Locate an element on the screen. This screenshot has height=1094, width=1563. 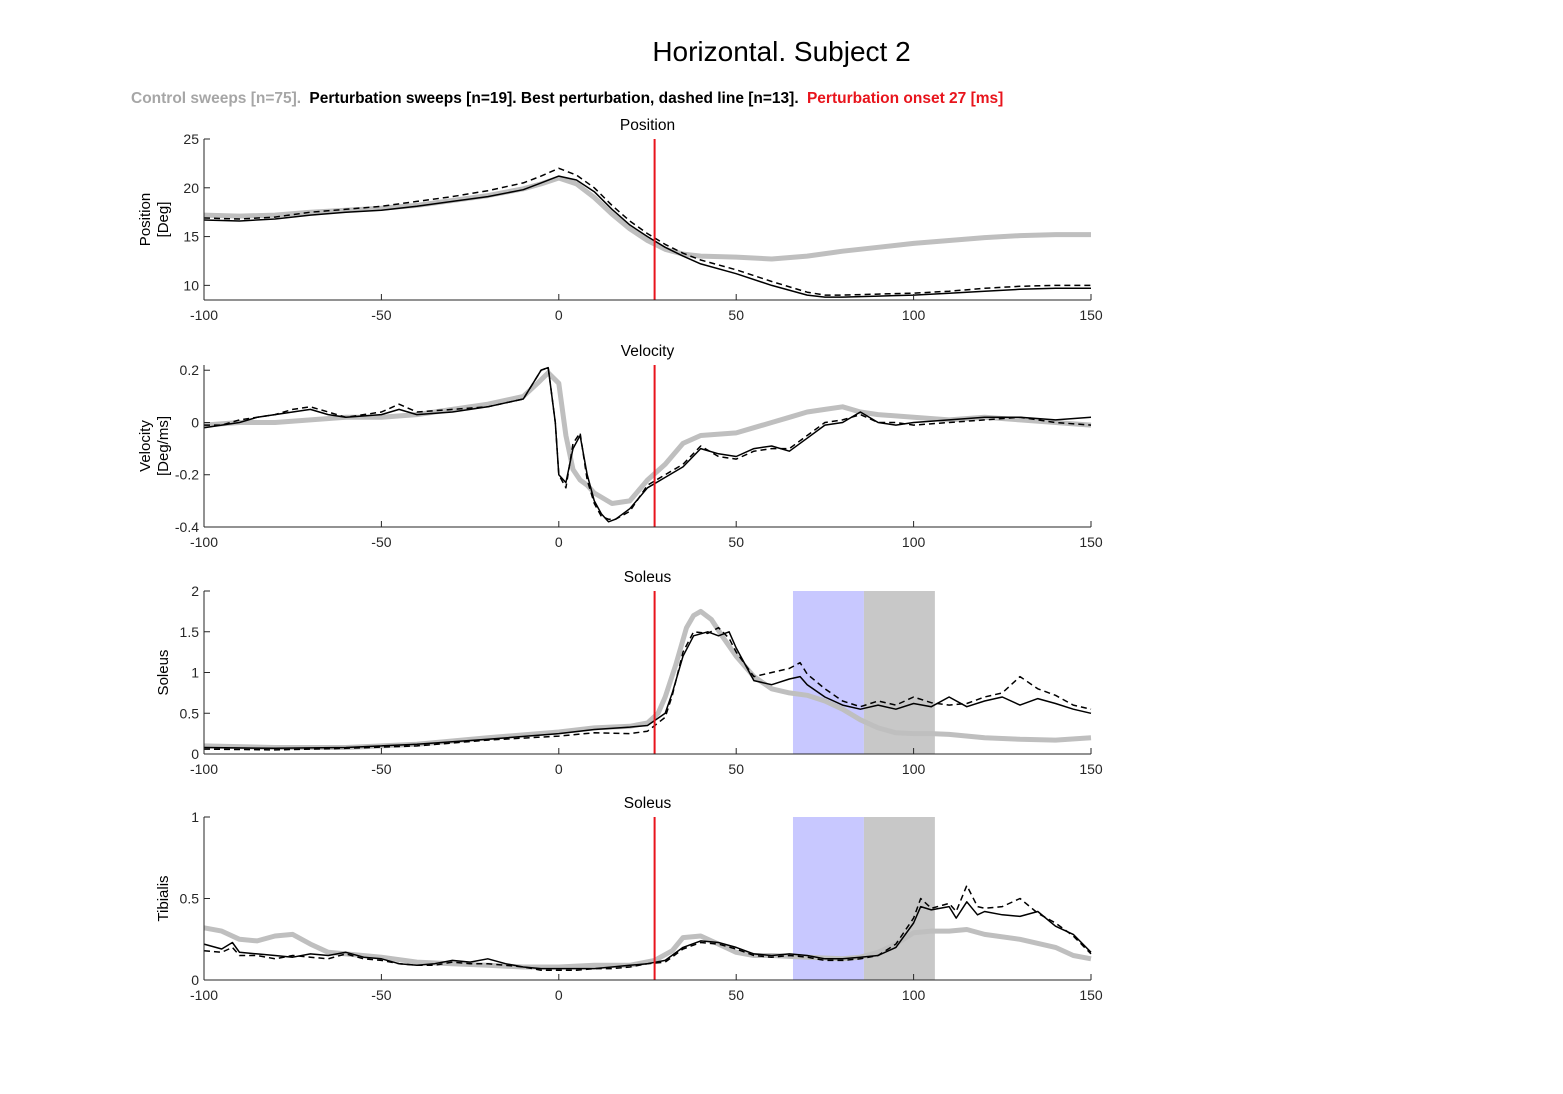
legend-control: Control sweeps [n=75]. is located at coordinates (216, 98).